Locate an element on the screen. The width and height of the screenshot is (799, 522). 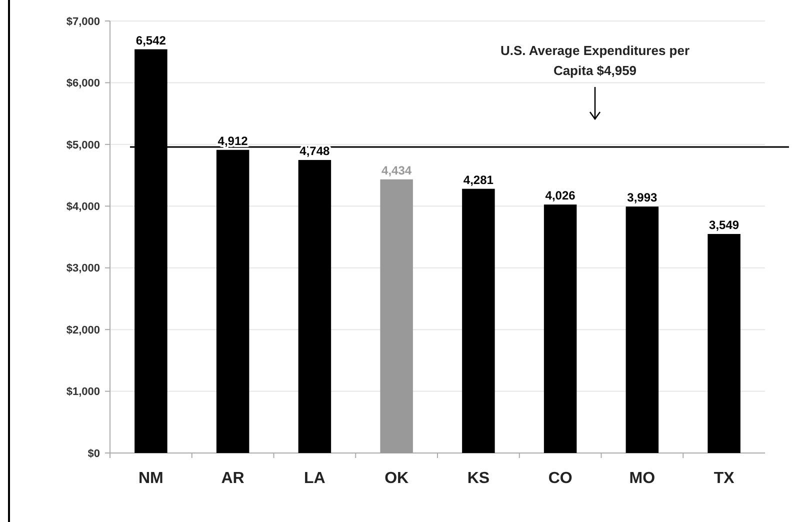
y-tick-label: $4,000 is located at coordinates (83, 206).